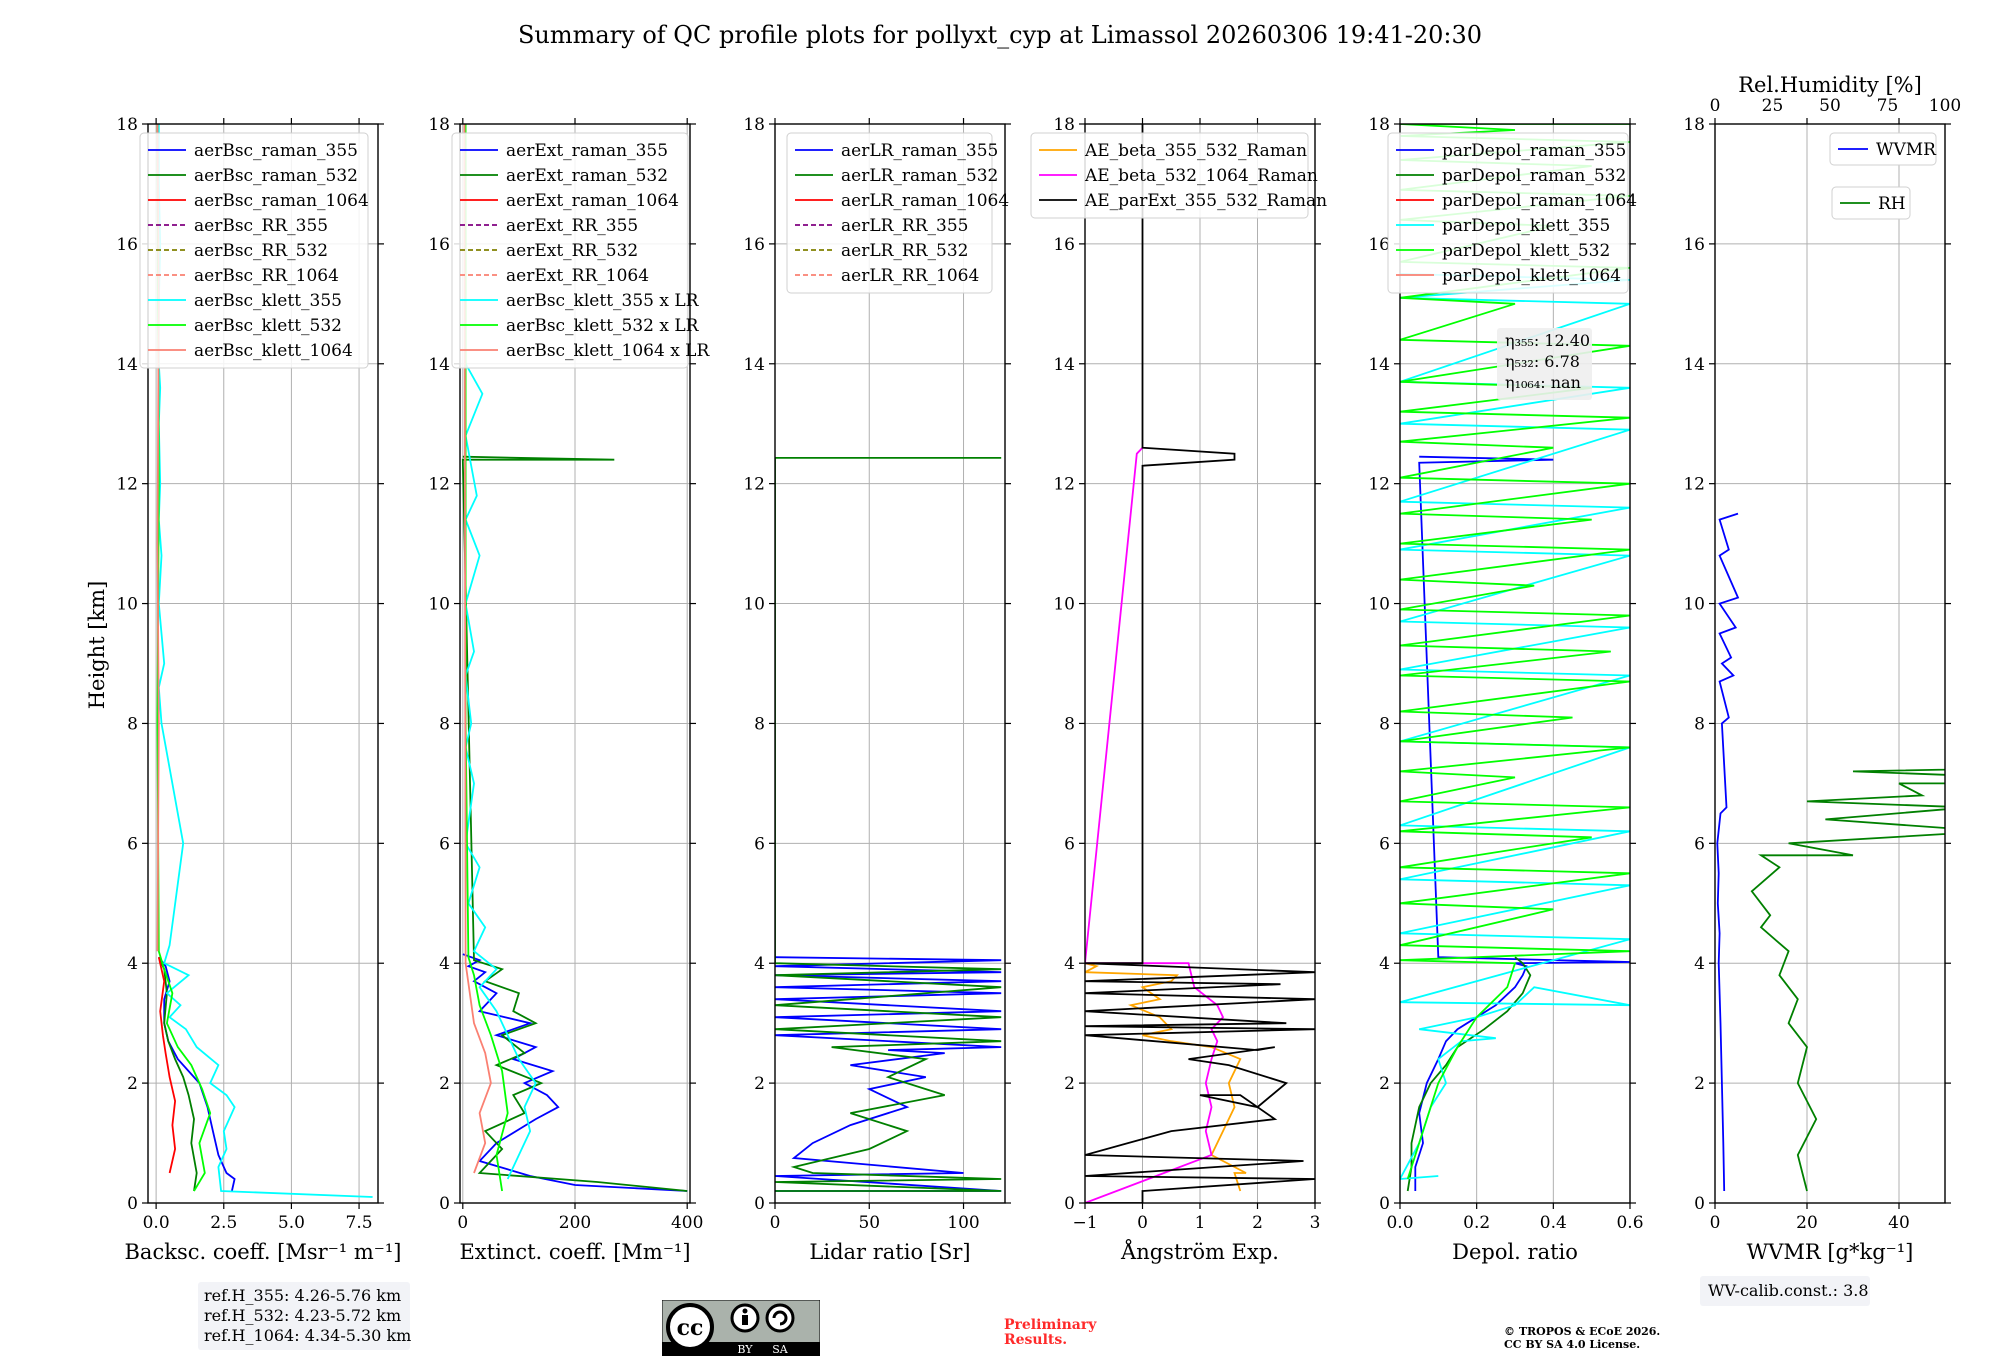 The height and width of the screenshot is (1360, 2000). I want to click on series-line-aerbsc-klett-1064-x-lr, so click(477, 649).